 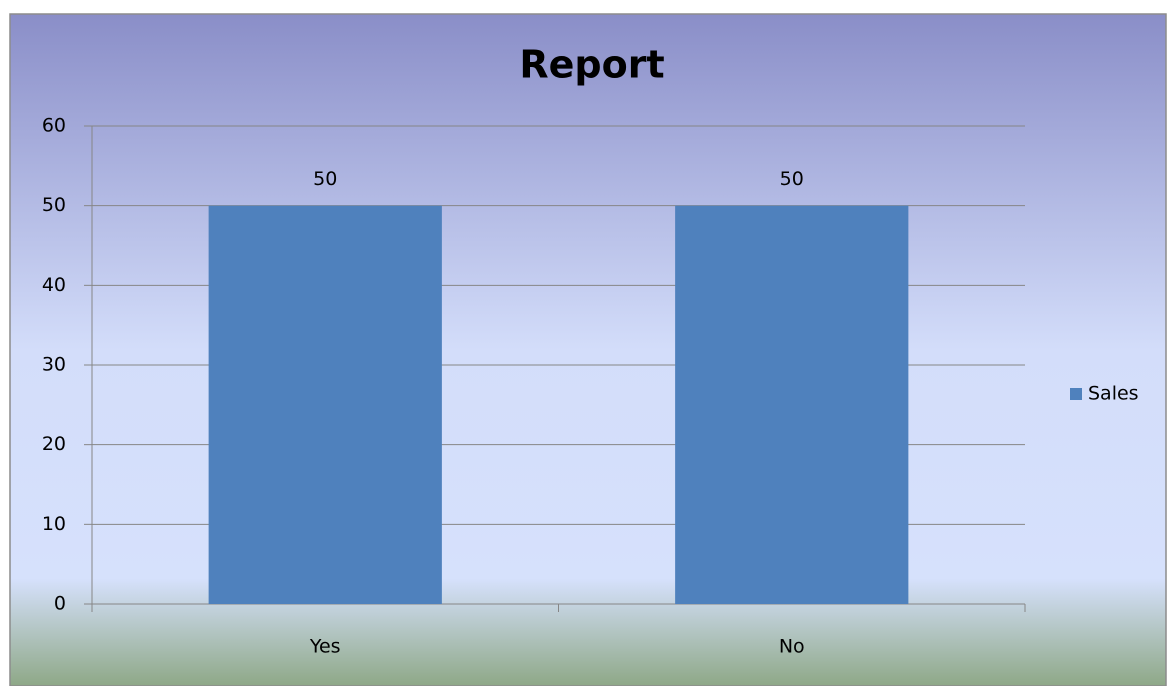 What do you see at coordinates (54, 126) in the screenshot?
I see `y-tick-label: 60` at bounding box center [54, 126].